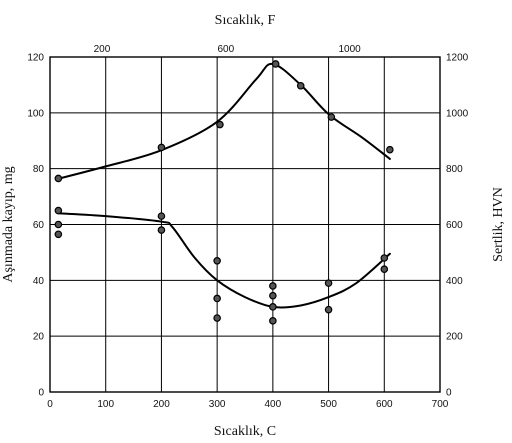 The image size is (512, 443). Describe the element at coordinates (328, 404) in the screenshot. I see `x-tick-label: 500` at that location.